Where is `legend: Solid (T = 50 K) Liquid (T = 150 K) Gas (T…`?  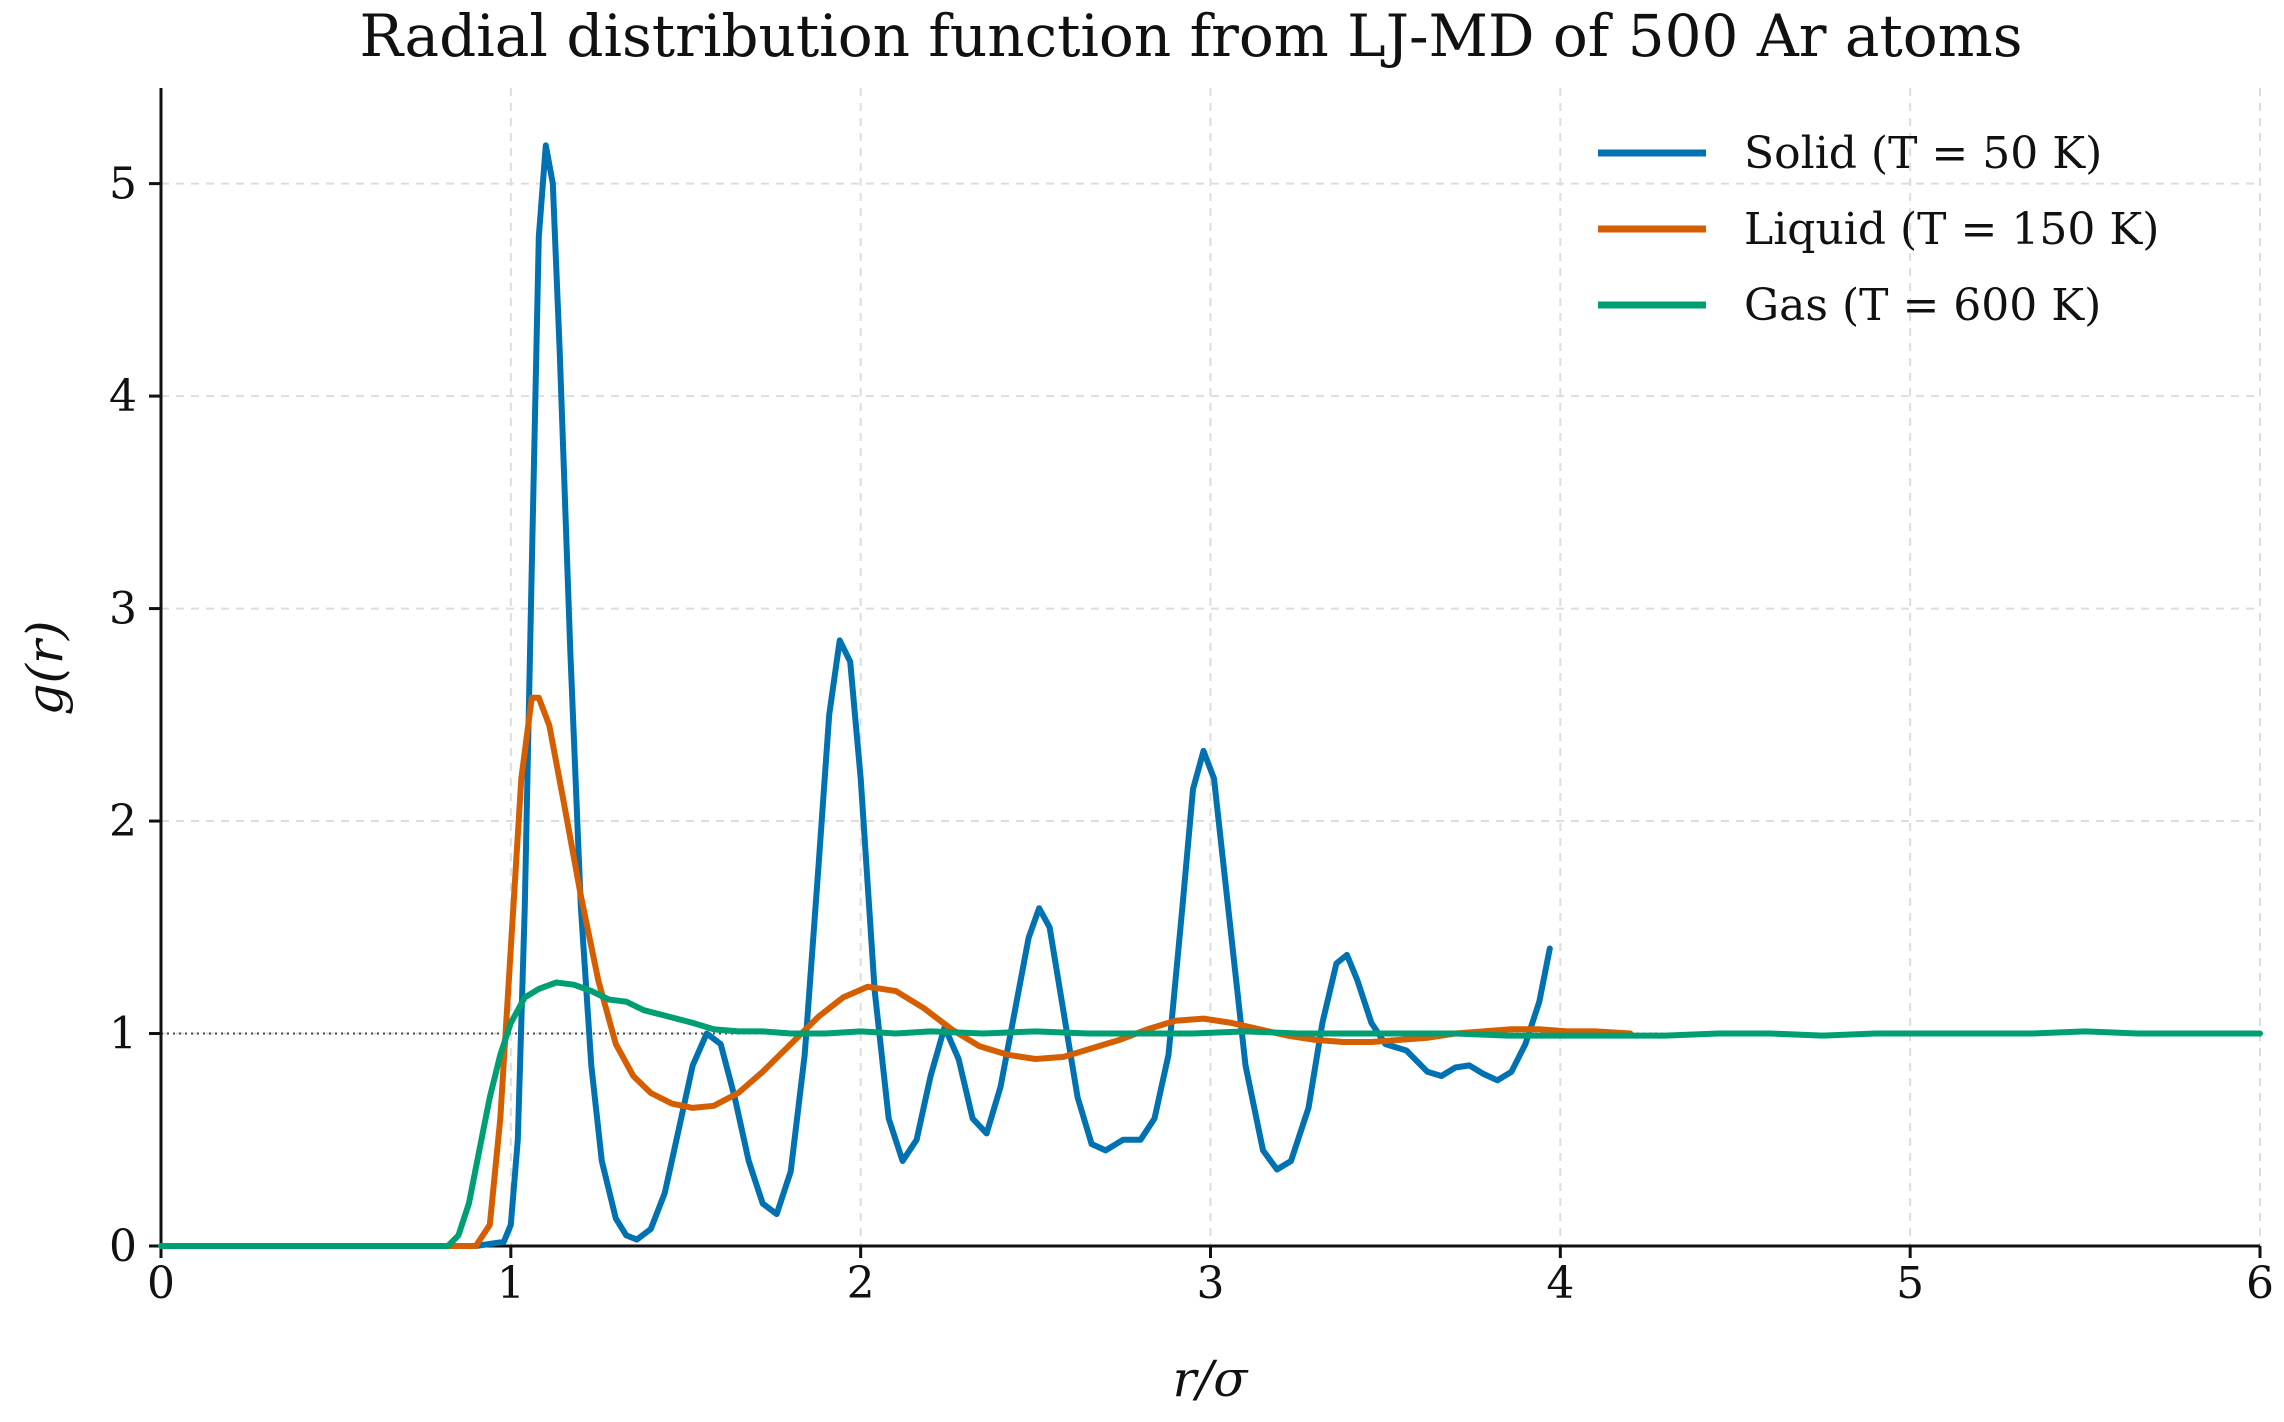 legend: Solid (T = 50 K) Liquid (T = 150 K) Gas (T… is located at coordinates (1878, 229).